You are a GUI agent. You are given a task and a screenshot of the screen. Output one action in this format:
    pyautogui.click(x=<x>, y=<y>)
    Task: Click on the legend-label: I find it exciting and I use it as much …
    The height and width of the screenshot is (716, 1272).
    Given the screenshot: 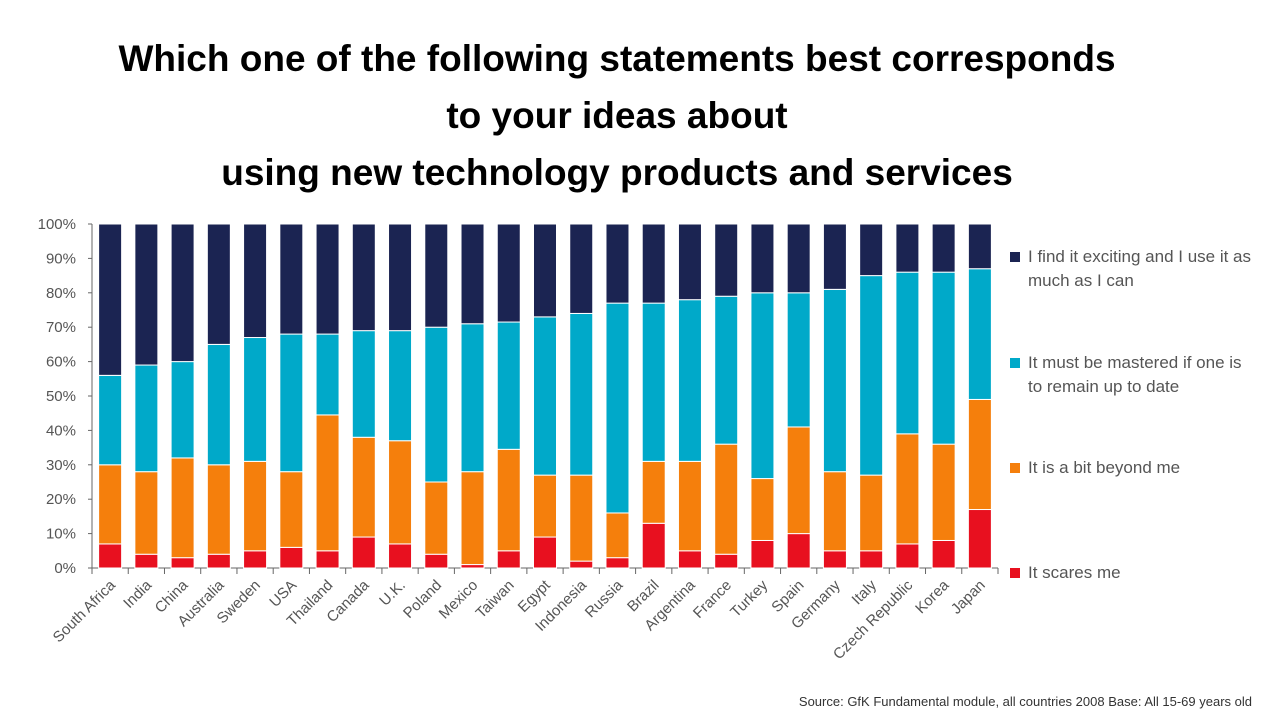 What is the action you would take?
    pyautogui.click(x=1140, y=268)
    